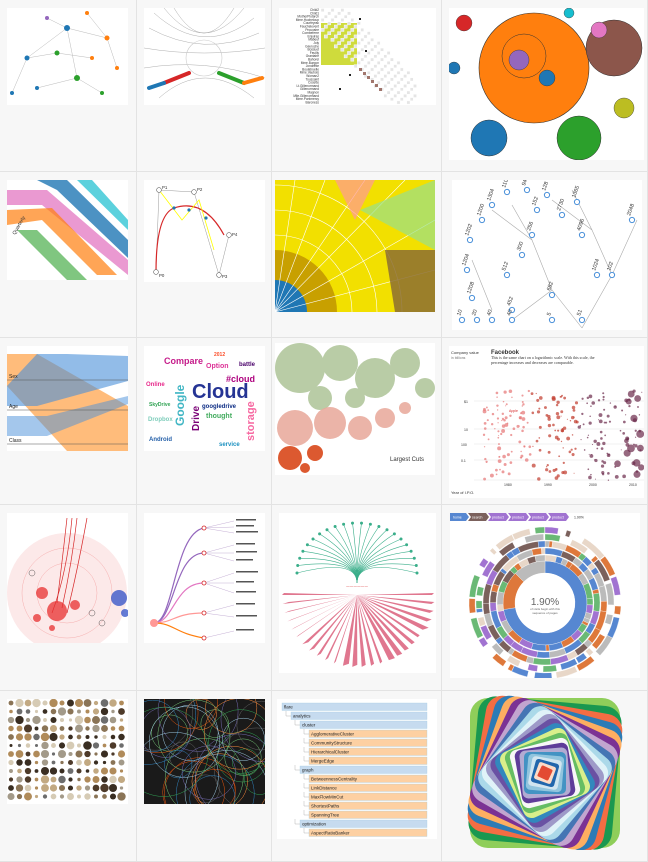 Image resolution: width=648 pixels, height=862 pixels. Describe the element at coordinates (67, 398) in the screenshot. I see `parallel-sets-thumbnail: Sex Age Class` at that location.